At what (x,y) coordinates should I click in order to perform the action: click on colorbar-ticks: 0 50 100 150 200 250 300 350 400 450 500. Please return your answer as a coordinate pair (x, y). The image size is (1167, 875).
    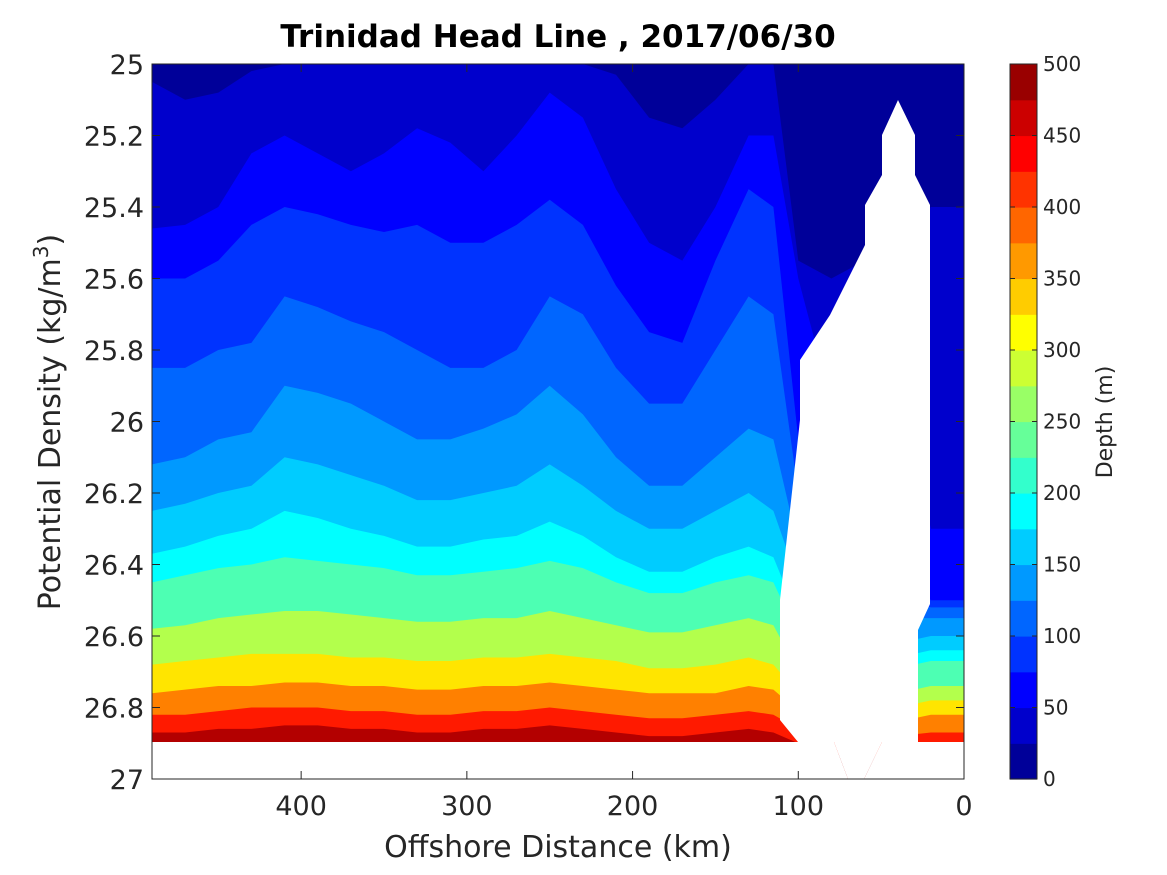
    Looking at the image, I should click on (1045, 421).